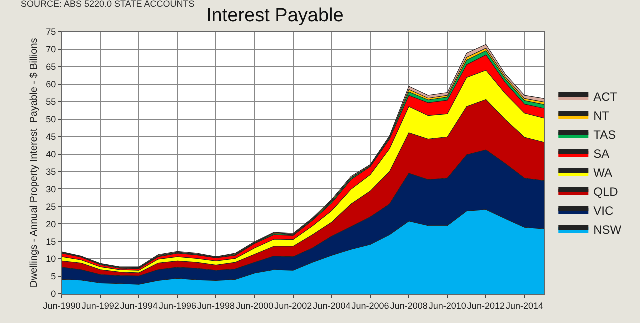 This screenshot has width=640, height=323. I want to click on x-tick-label: Jun-1992, so click(101, 305).